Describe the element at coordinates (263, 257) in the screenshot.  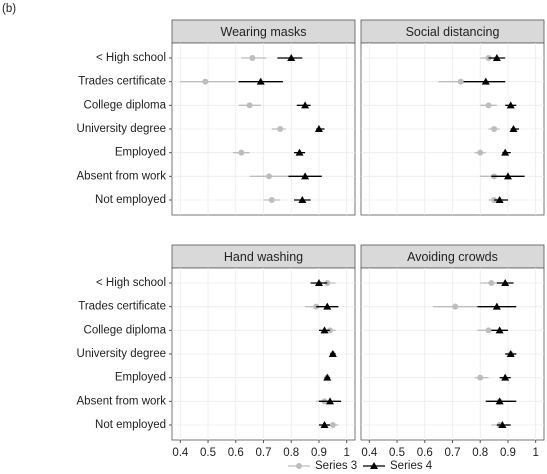
I see `panel-title: Hand washing` at that location.